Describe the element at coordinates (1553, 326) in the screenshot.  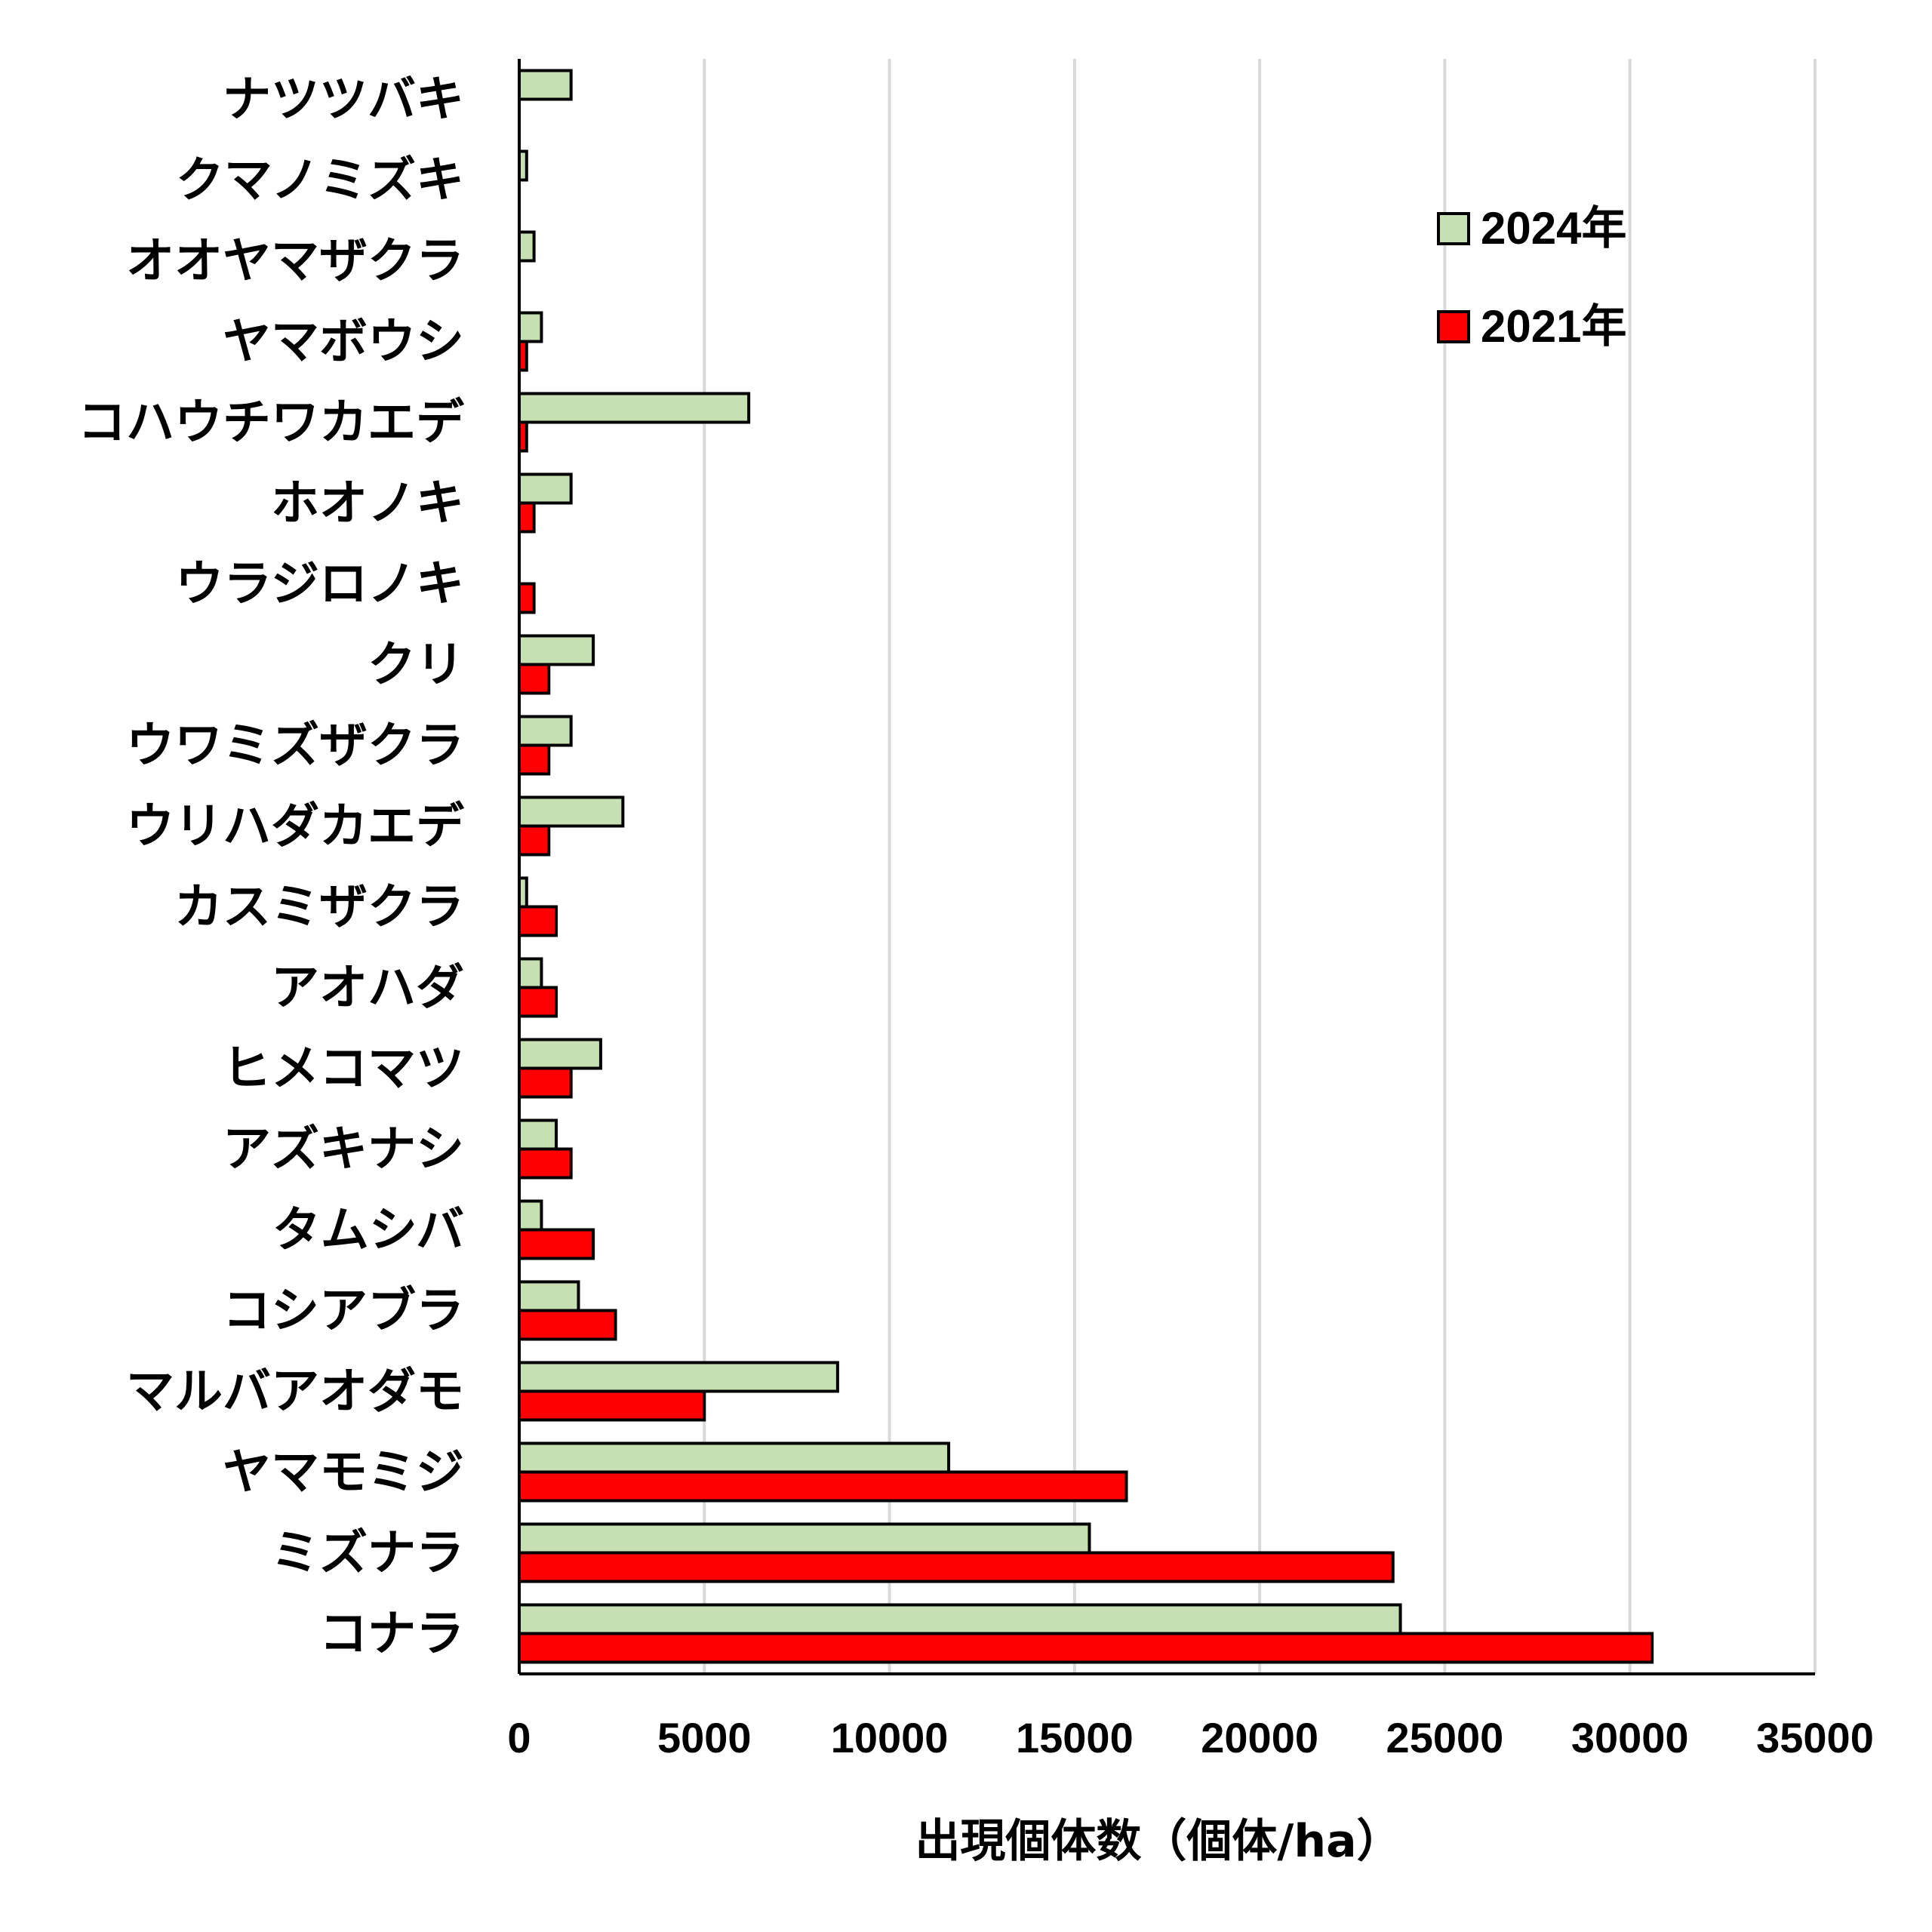
I see `legend-label: 2021年` at that location.